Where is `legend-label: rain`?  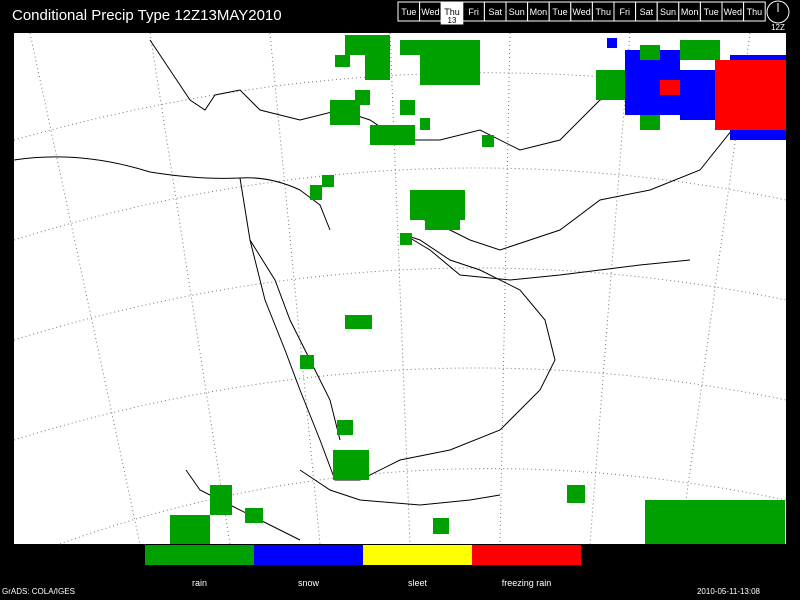 legend-label: rain is located at coordinates (199, 583).